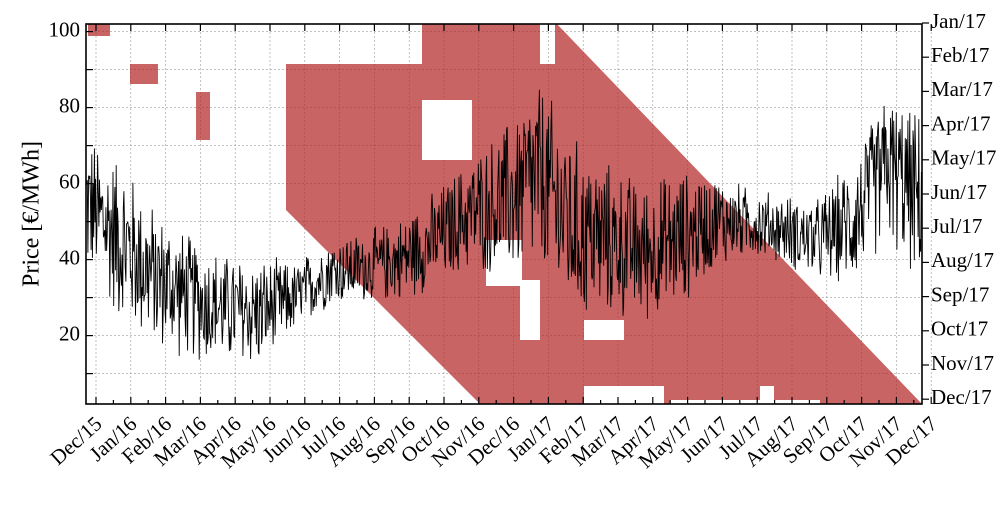  I want to click on right-axis-label: Jan/17, so click(958, 21).